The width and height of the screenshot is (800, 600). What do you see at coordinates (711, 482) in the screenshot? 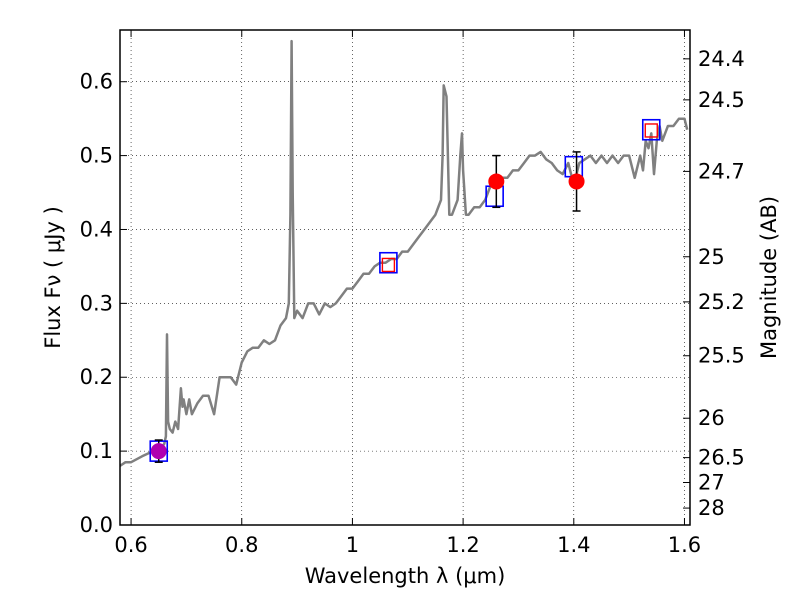
I see `y2-tick-label: 27` at bounding box center [711, 482].